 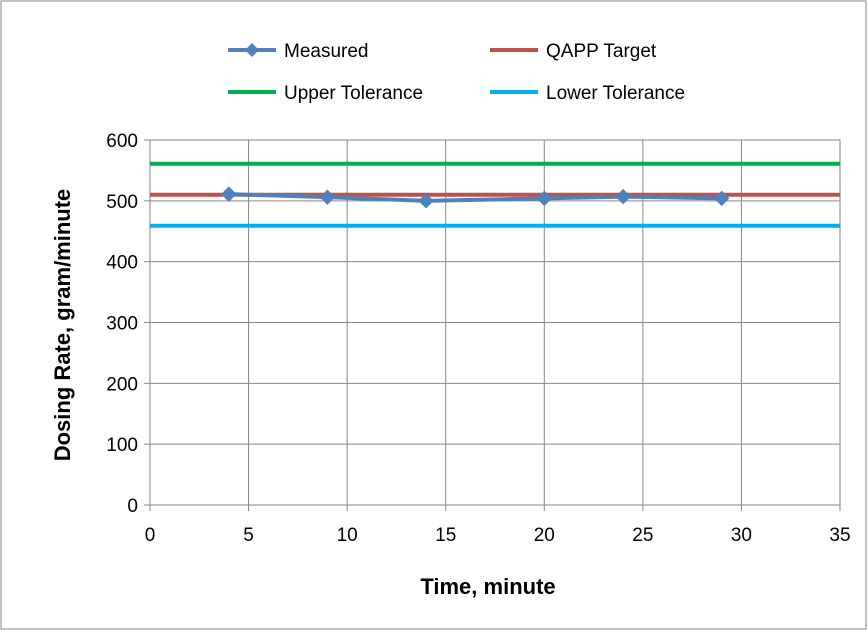 I want to click on y-tick-label: 100, so click(x=122, y=445).